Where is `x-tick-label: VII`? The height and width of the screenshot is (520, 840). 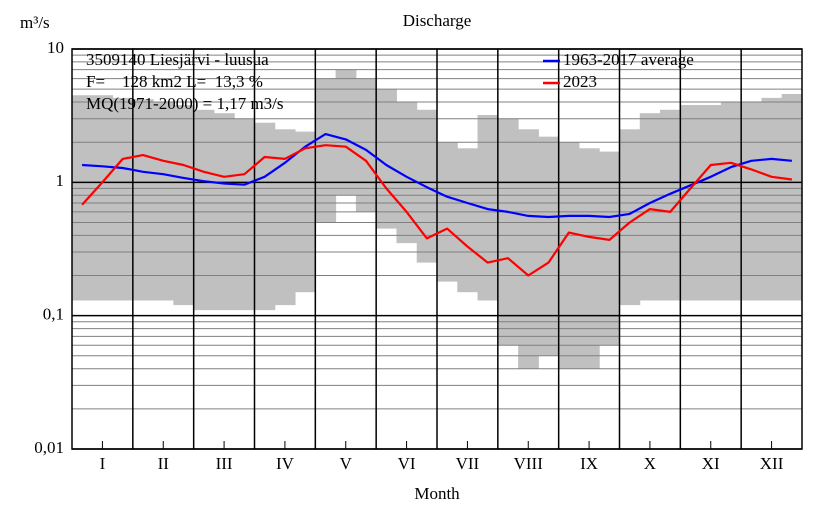 x-tick-label: VII is located at coordinates (468, 463).